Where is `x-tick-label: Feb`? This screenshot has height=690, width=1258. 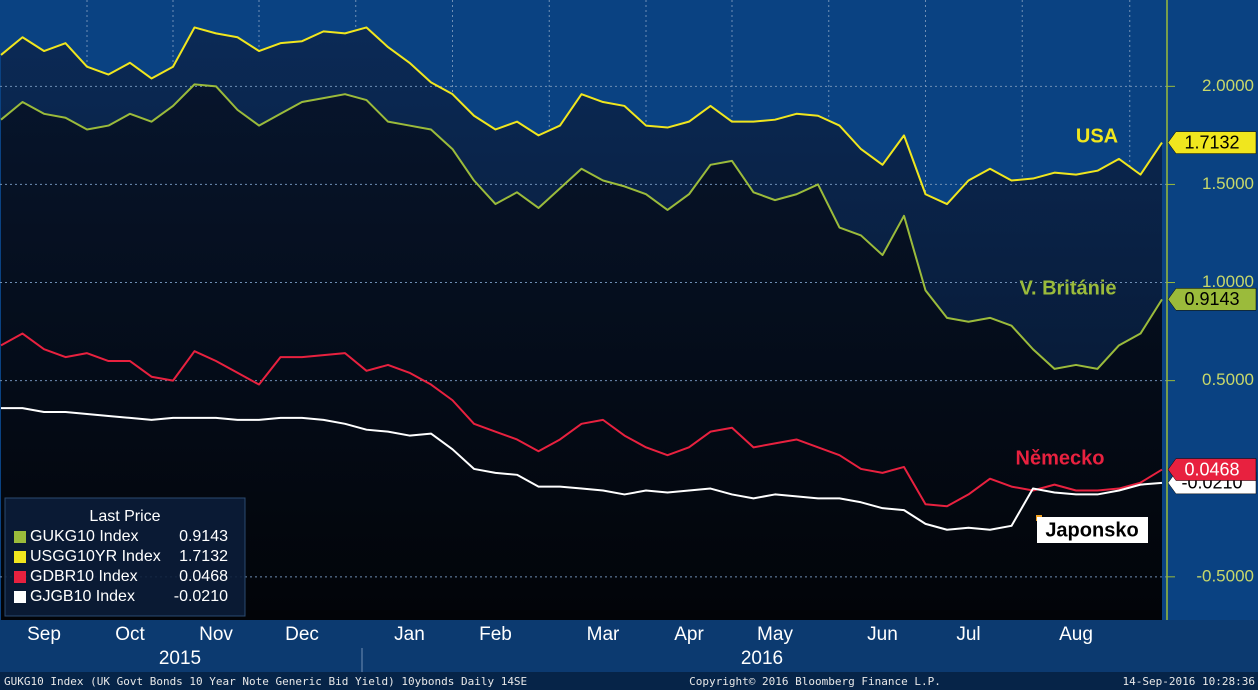
x-tick-label: Feb is located at coordinates (495, 634).